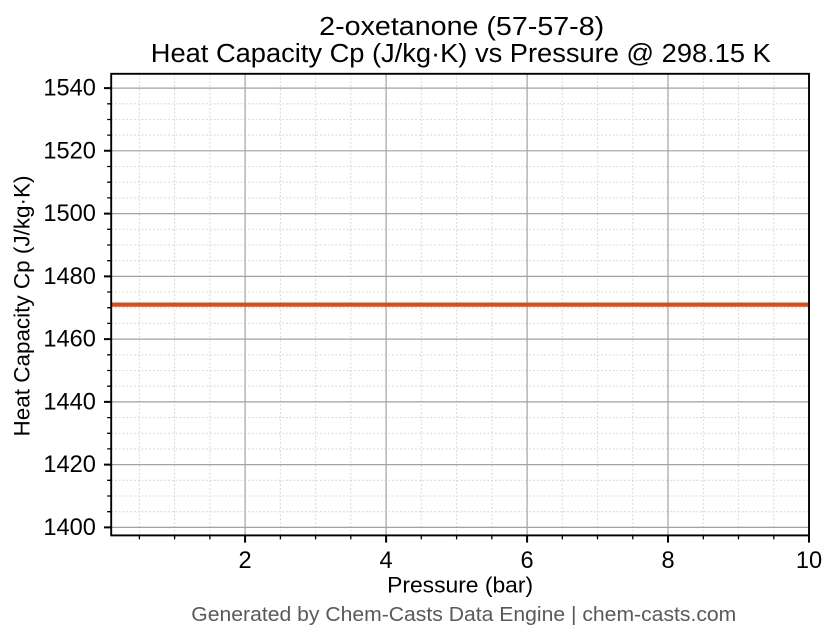  I want to click on svg-text: 10, so click(809, 561).